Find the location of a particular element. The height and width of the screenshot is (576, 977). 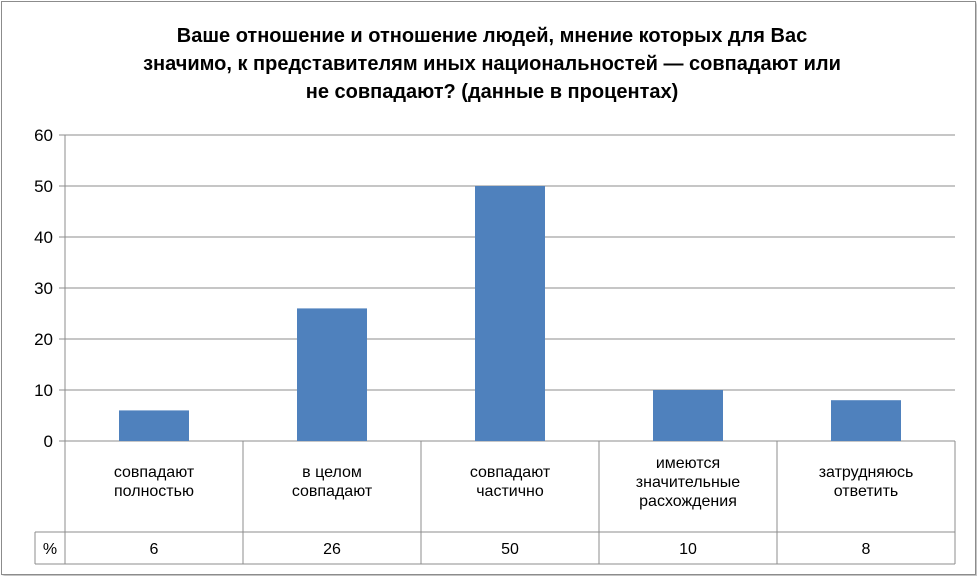

y-tick-label: 30 is located at coordinates (43, 288).